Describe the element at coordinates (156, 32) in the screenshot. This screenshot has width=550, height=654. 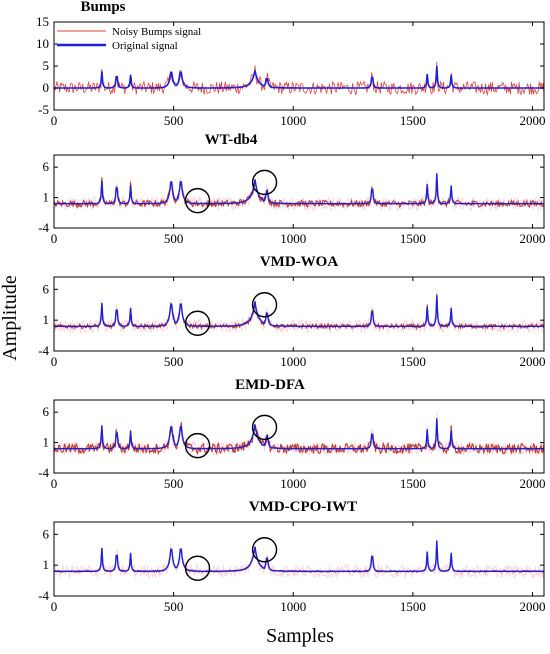
I see `legend-entry: Noisy Bumps signal` at that location.